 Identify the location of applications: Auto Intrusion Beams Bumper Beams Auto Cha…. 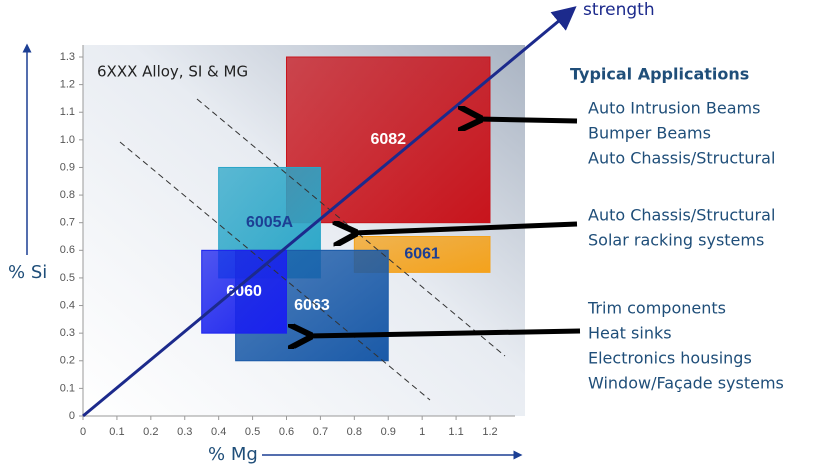
(685, 246).